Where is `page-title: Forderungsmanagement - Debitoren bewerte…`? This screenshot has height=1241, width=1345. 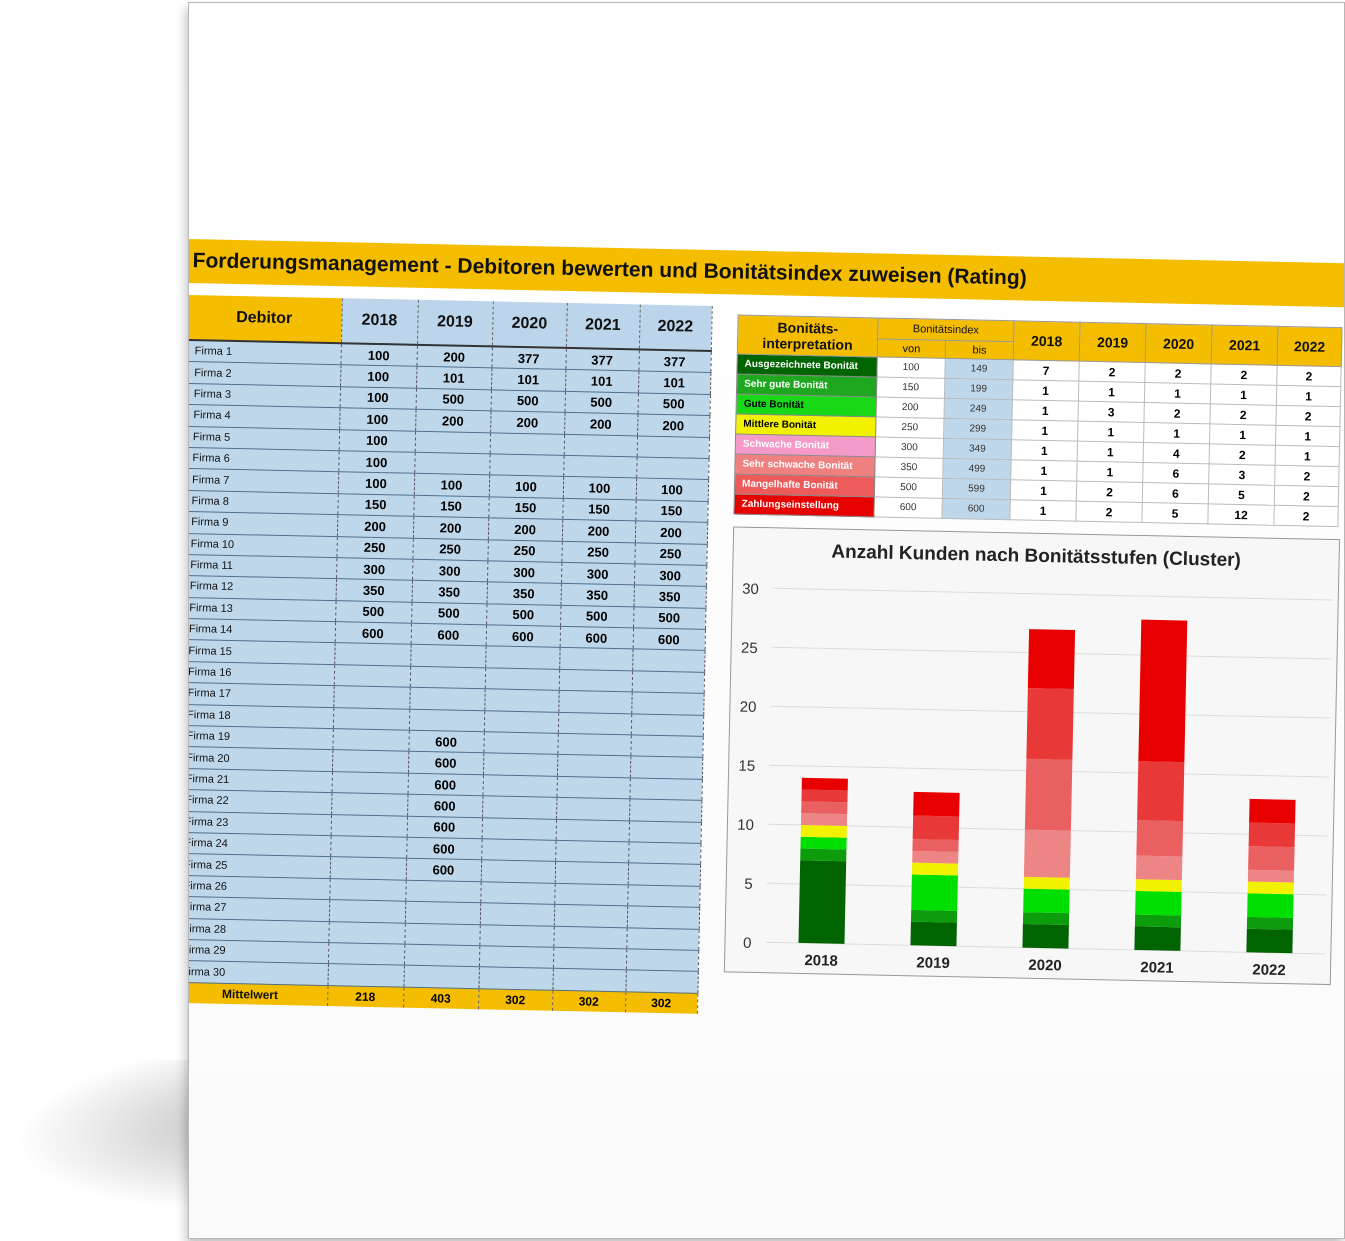
page-title: Forderungsmanagement - Debitoren bewerte… is located at coordinates (766, 273).